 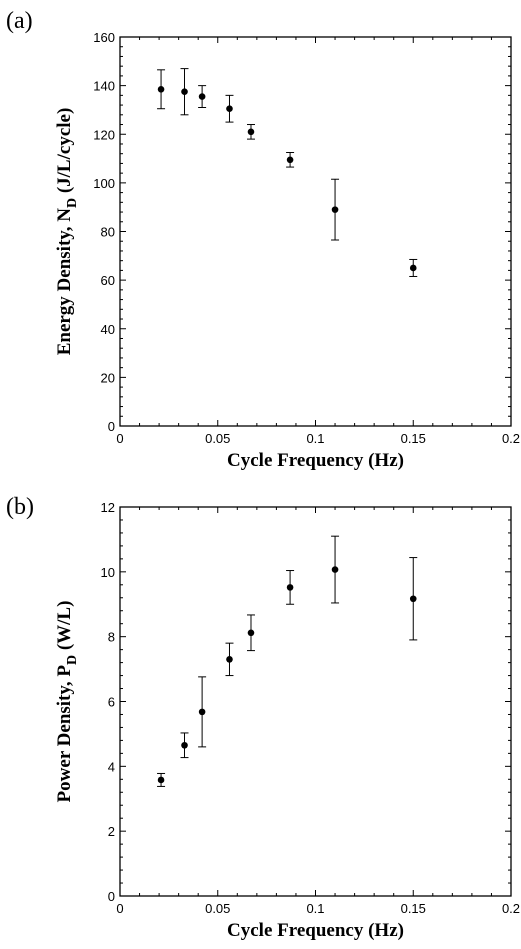 I want to click on panel-a-label: (a), so click(x=19, y=21).